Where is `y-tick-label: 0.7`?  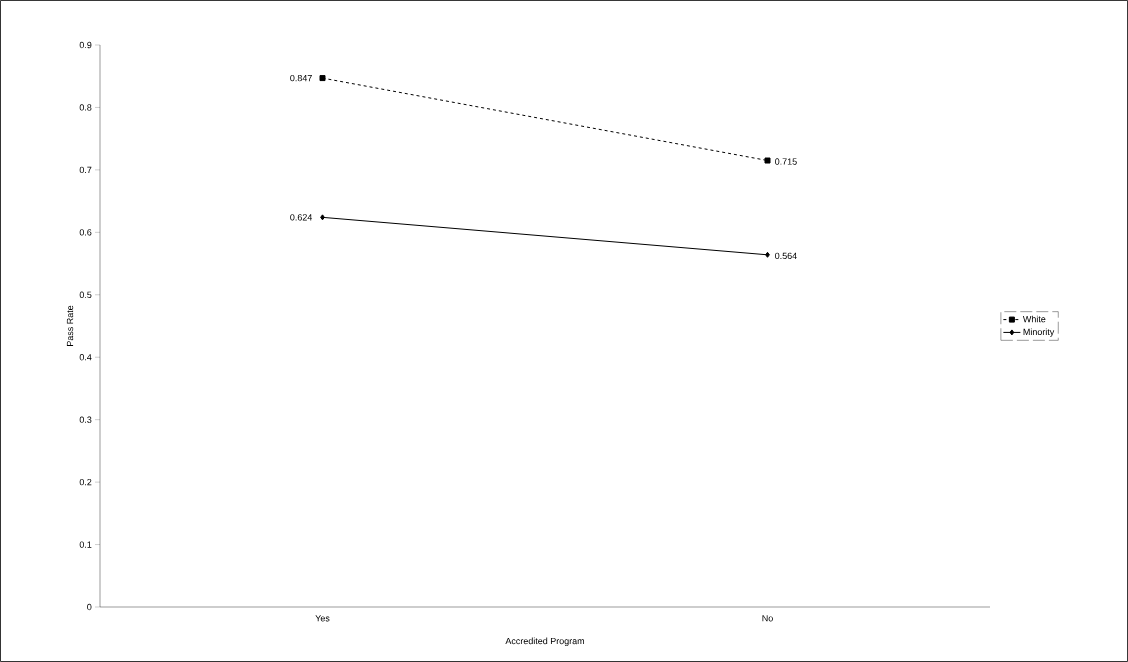
y-tick-label: 0.7 is located at coordinates (85, 170).